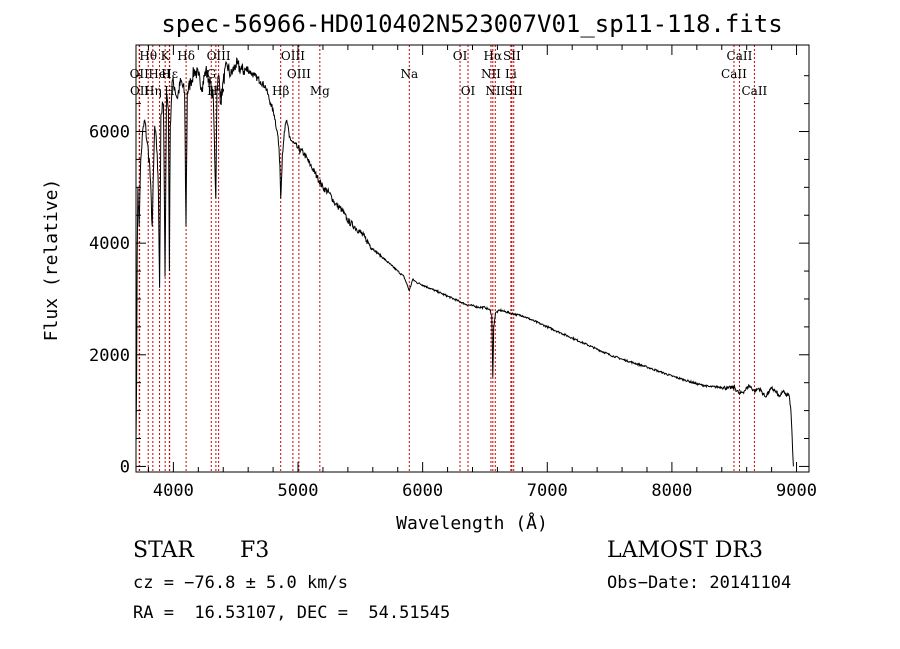 This screenshot has width=900, height=649. Describe the element at coordinates (699, 583) in the screenshot. I see `obs-date: Obs−Date: 20141104` at that location.